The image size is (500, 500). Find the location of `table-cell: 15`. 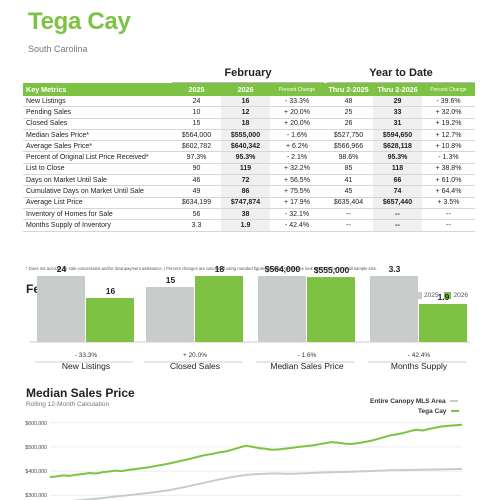

table-cell: 15 is located at coordinates (196, 124).